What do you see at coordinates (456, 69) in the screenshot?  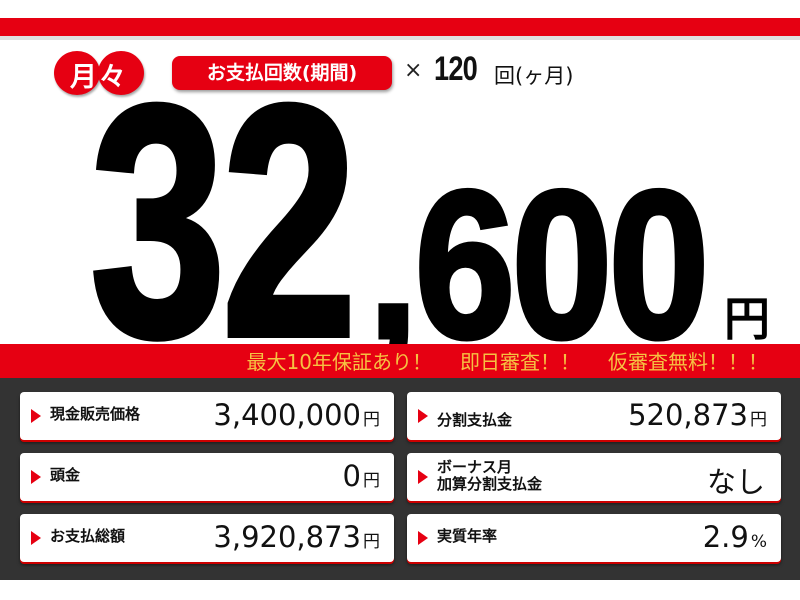 I see `payment-count: 120` at bounding box center [456, 69].